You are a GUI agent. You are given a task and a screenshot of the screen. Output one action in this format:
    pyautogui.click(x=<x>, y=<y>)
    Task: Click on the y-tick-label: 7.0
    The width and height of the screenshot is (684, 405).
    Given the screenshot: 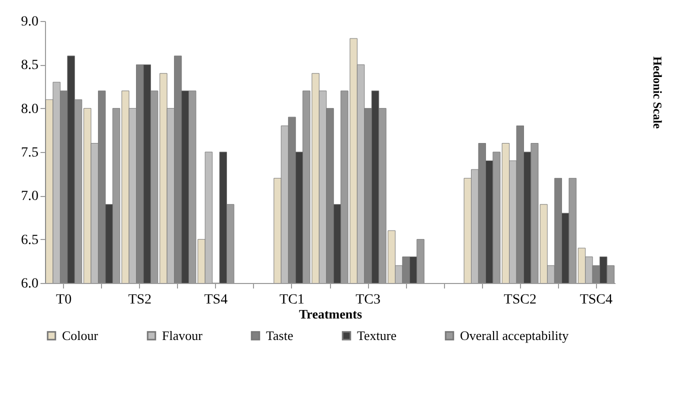 What is the action you would take?
    pyautogui.click(x=29, y=196)
    